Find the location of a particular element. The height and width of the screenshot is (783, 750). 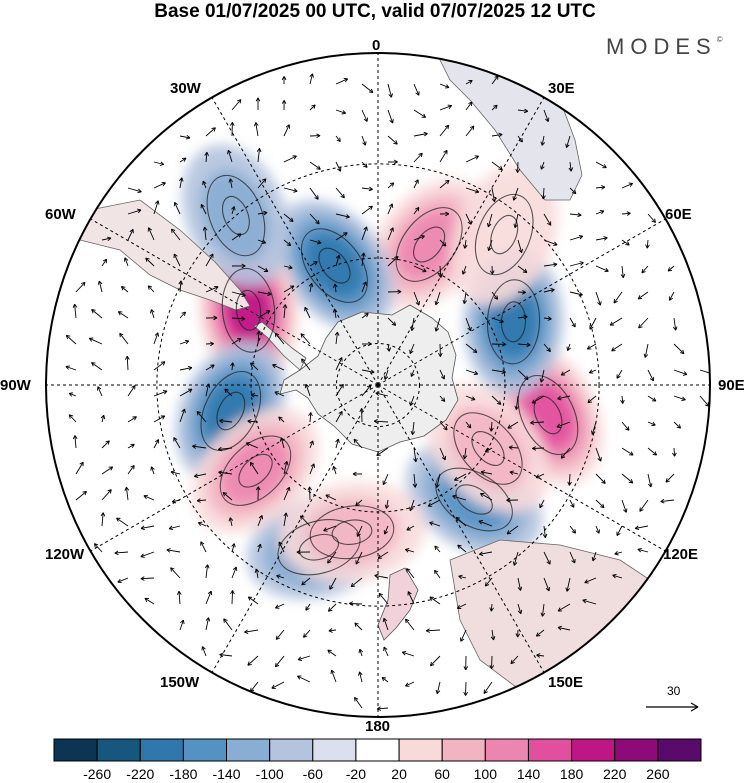

contour-line is located at coordinates (248, 310).